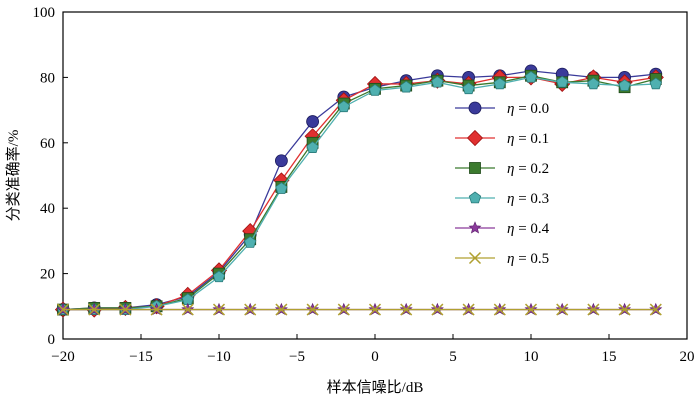 The height and width of the screenshot is (401, 700). I want to click on legend-label: η = 0.0, so click(528, 109).